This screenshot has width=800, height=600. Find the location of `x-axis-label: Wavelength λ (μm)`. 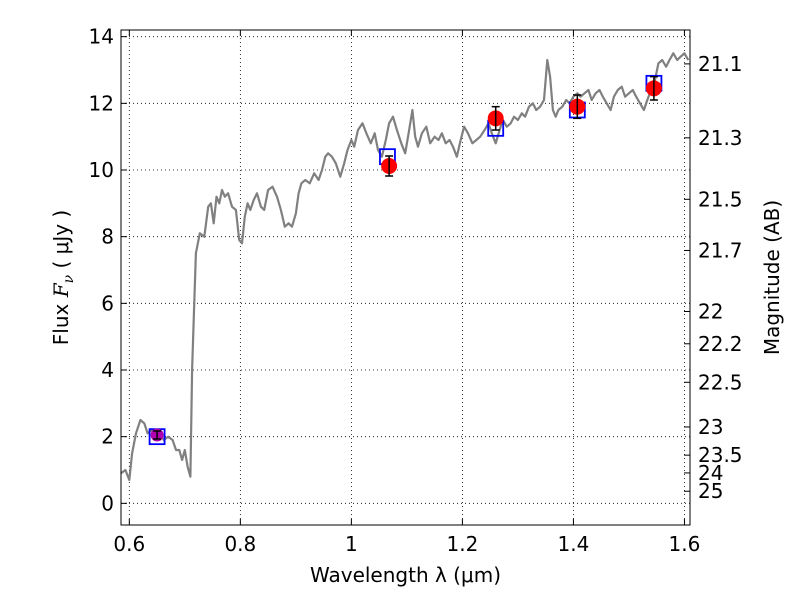

x-axis-label: Wavelength λ (μm) is located at coordinates (405, 575).